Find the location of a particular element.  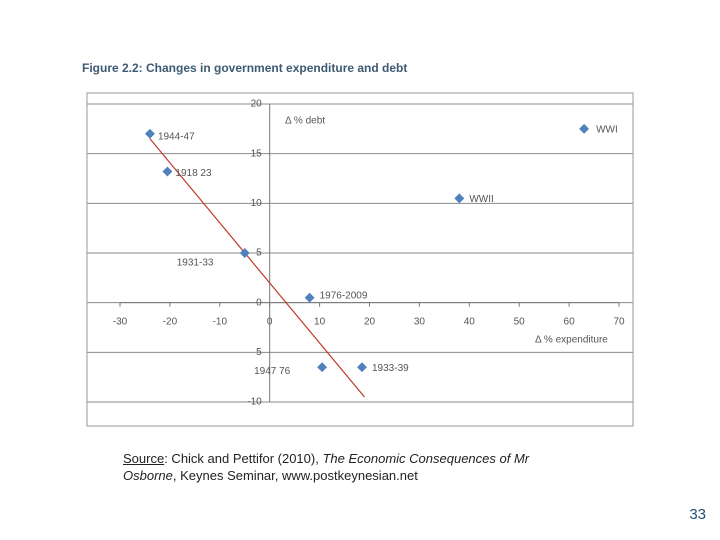

source-book: The Economic Consequences of Mr Osborne is located at coordinates (326, 467).